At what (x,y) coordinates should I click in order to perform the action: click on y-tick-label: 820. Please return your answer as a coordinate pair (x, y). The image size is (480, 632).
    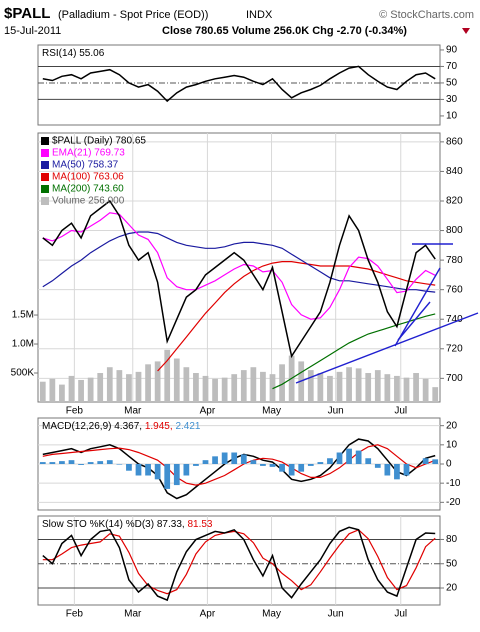
    Looking at the image, I should click on (454, 201).